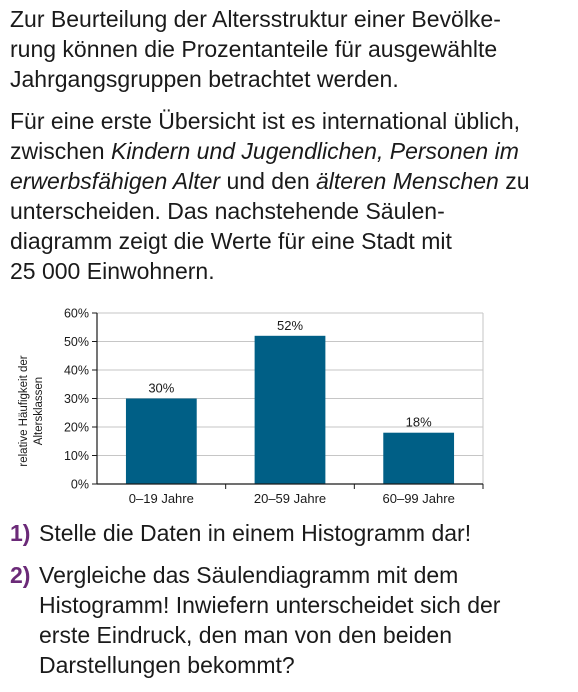 This screenshot has height=692, width=578. Describe the element at coordinates (419, 422) in the screenshot. I see `value-label: 18%` at that location.